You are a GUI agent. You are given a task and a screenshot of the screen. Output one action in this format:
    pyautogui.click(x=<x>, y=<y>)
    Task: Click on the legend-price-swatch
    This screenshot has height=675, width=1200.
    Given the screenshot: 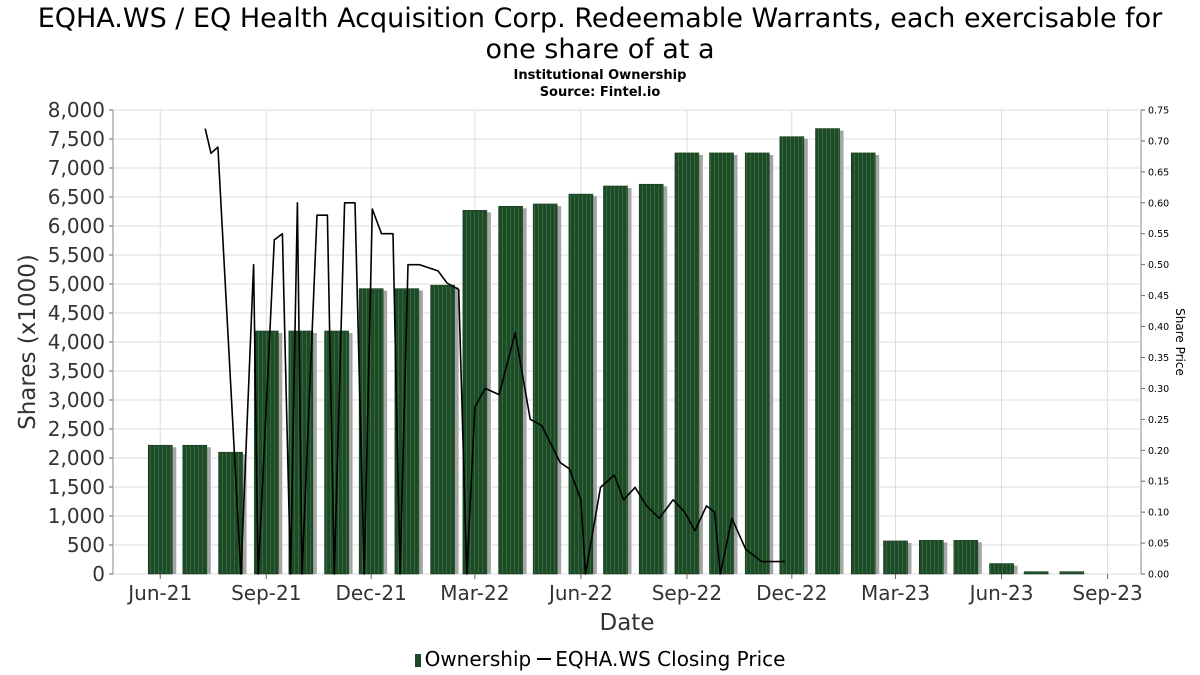 What is the action you would take?
    pyautogui.click(x=544, y=659)
    